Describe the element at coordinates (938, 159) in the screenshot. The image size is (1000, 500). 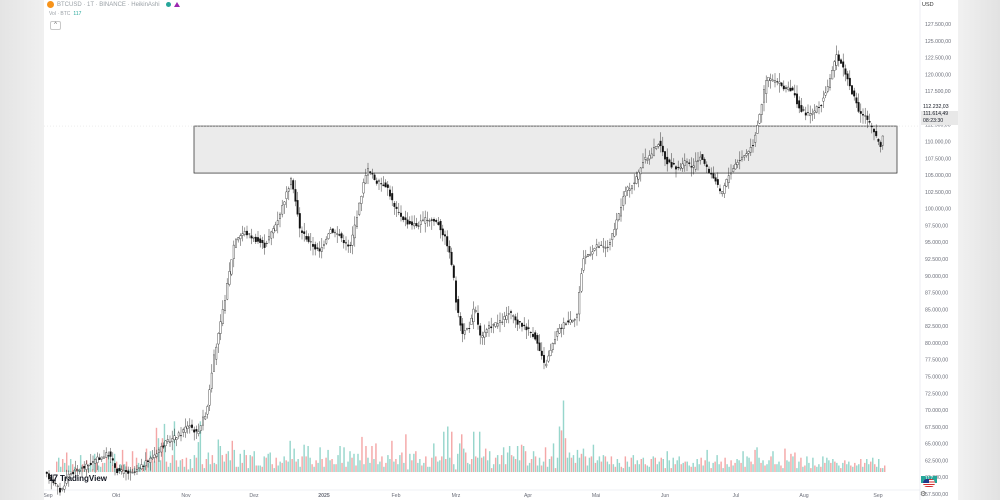
I see `y-tick-label: 107.500,00` at that location.